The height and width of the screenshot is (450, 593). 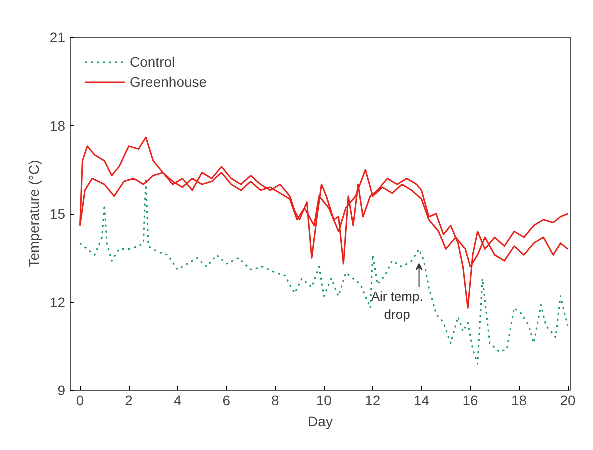 I want to click on y-tick-label: 12, so click(x=58, y=302).